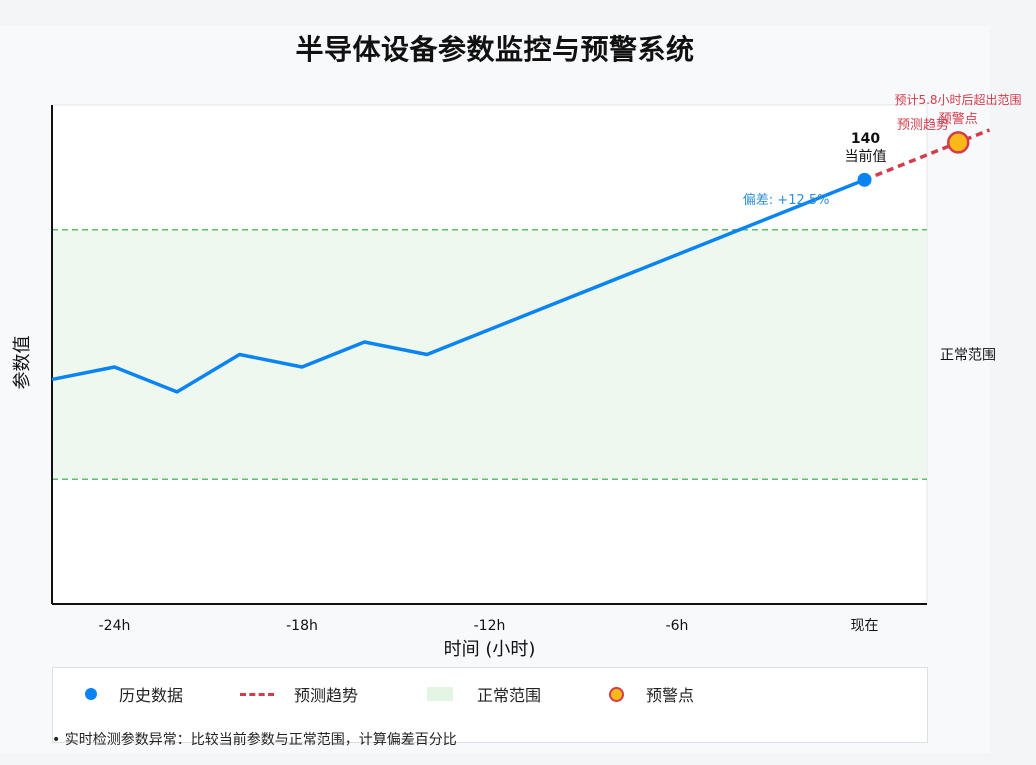 The height and width of the screenshot is (765, 1036). I want to click on legend-warning-label: 预警点, so click(670, 695).